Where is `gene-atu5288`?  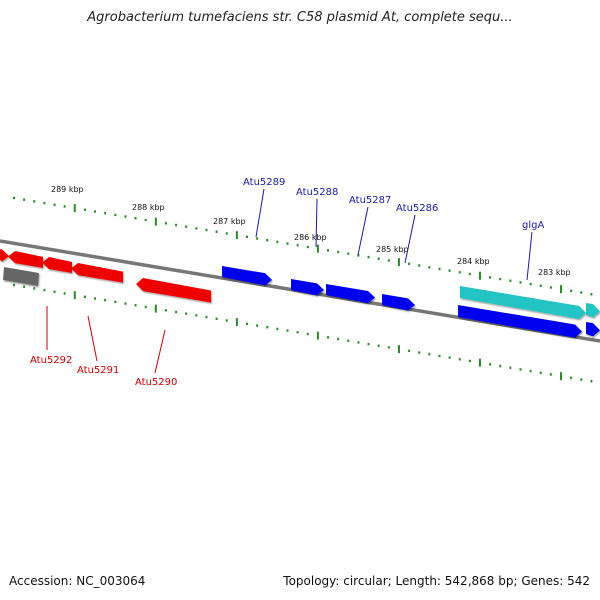 gene-atu5288 is located at coordinates (307, 287).